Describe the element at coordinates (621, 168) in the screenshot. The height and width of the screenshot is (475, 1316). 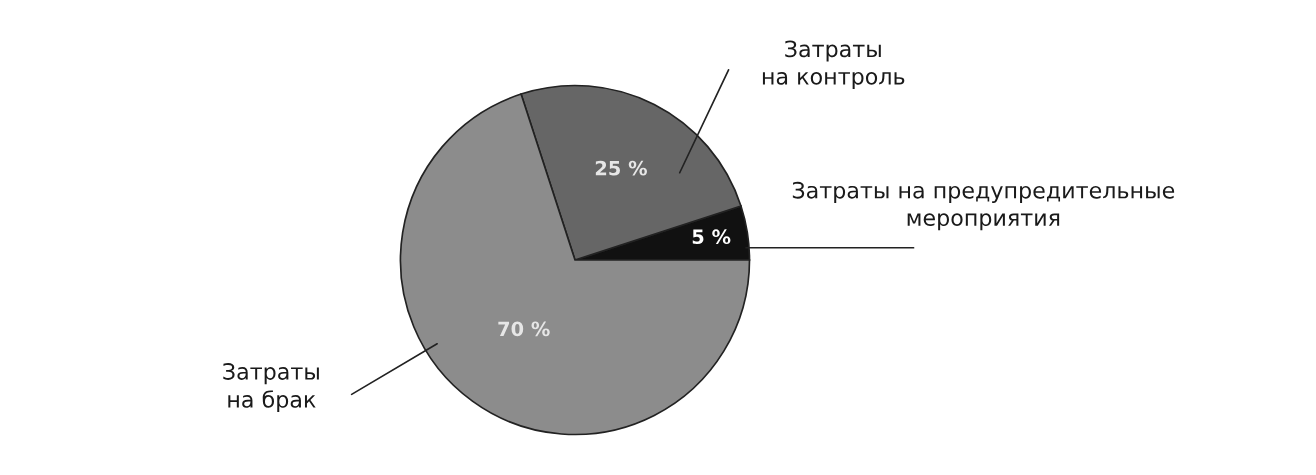
I see `data-label: 25 %` at that location.